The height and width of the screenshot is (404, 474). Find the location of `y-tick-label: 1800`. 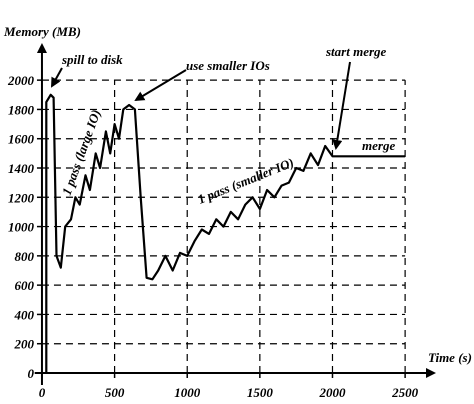

y-tick-label: 1800 is located at coordinates (21, 109).